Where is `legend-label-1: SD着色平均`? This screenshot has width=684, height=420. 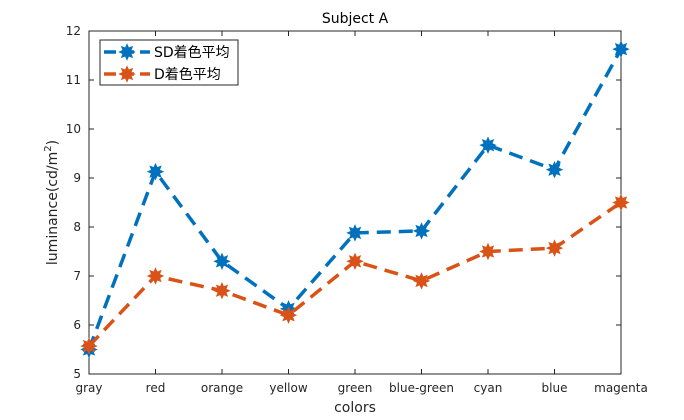 legend-label-1: SD着色平均 is located at coordinates (192, 52).